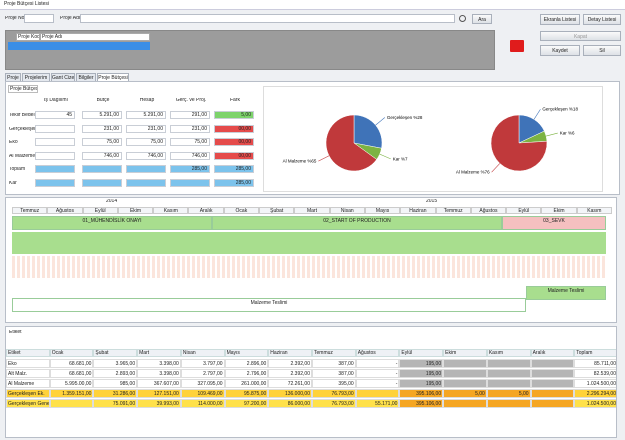 This screenshot has height=440, width=625. What do you see at coordinates (13, 77) in the screenshot?
I see `tab: Proje` at bounding box center [13, 77].